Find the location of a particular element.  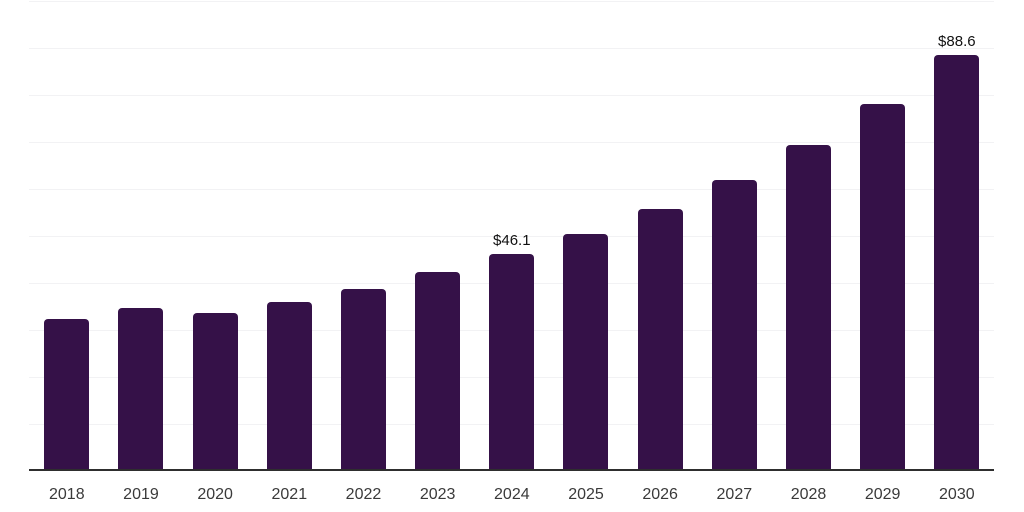

bar-2026 is located at coordinates (660, 340).